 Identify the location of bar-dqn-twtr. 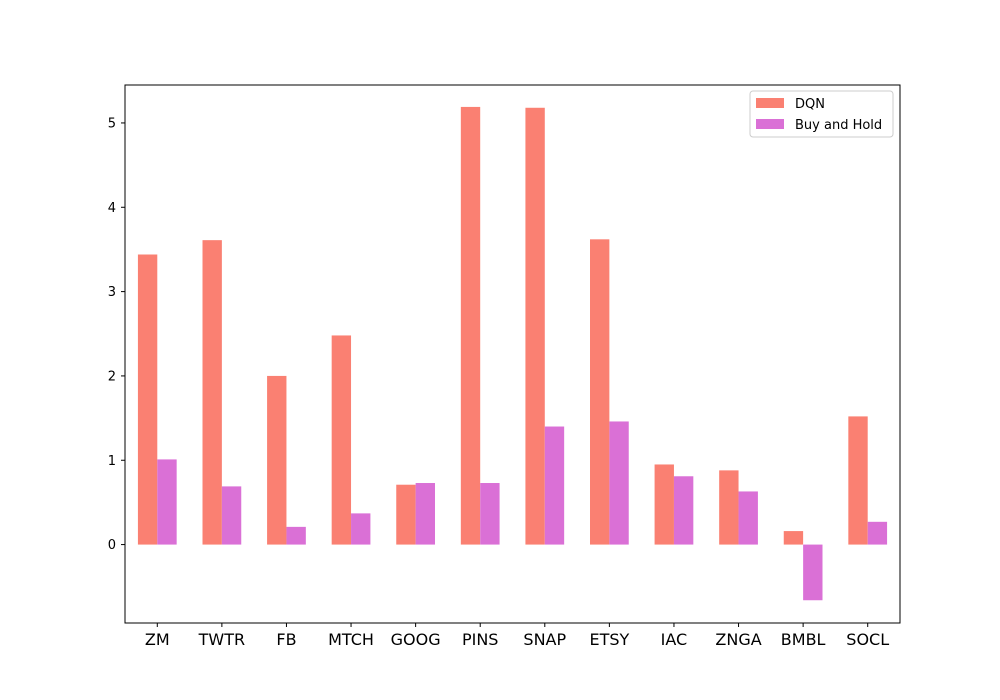
(212, 392).